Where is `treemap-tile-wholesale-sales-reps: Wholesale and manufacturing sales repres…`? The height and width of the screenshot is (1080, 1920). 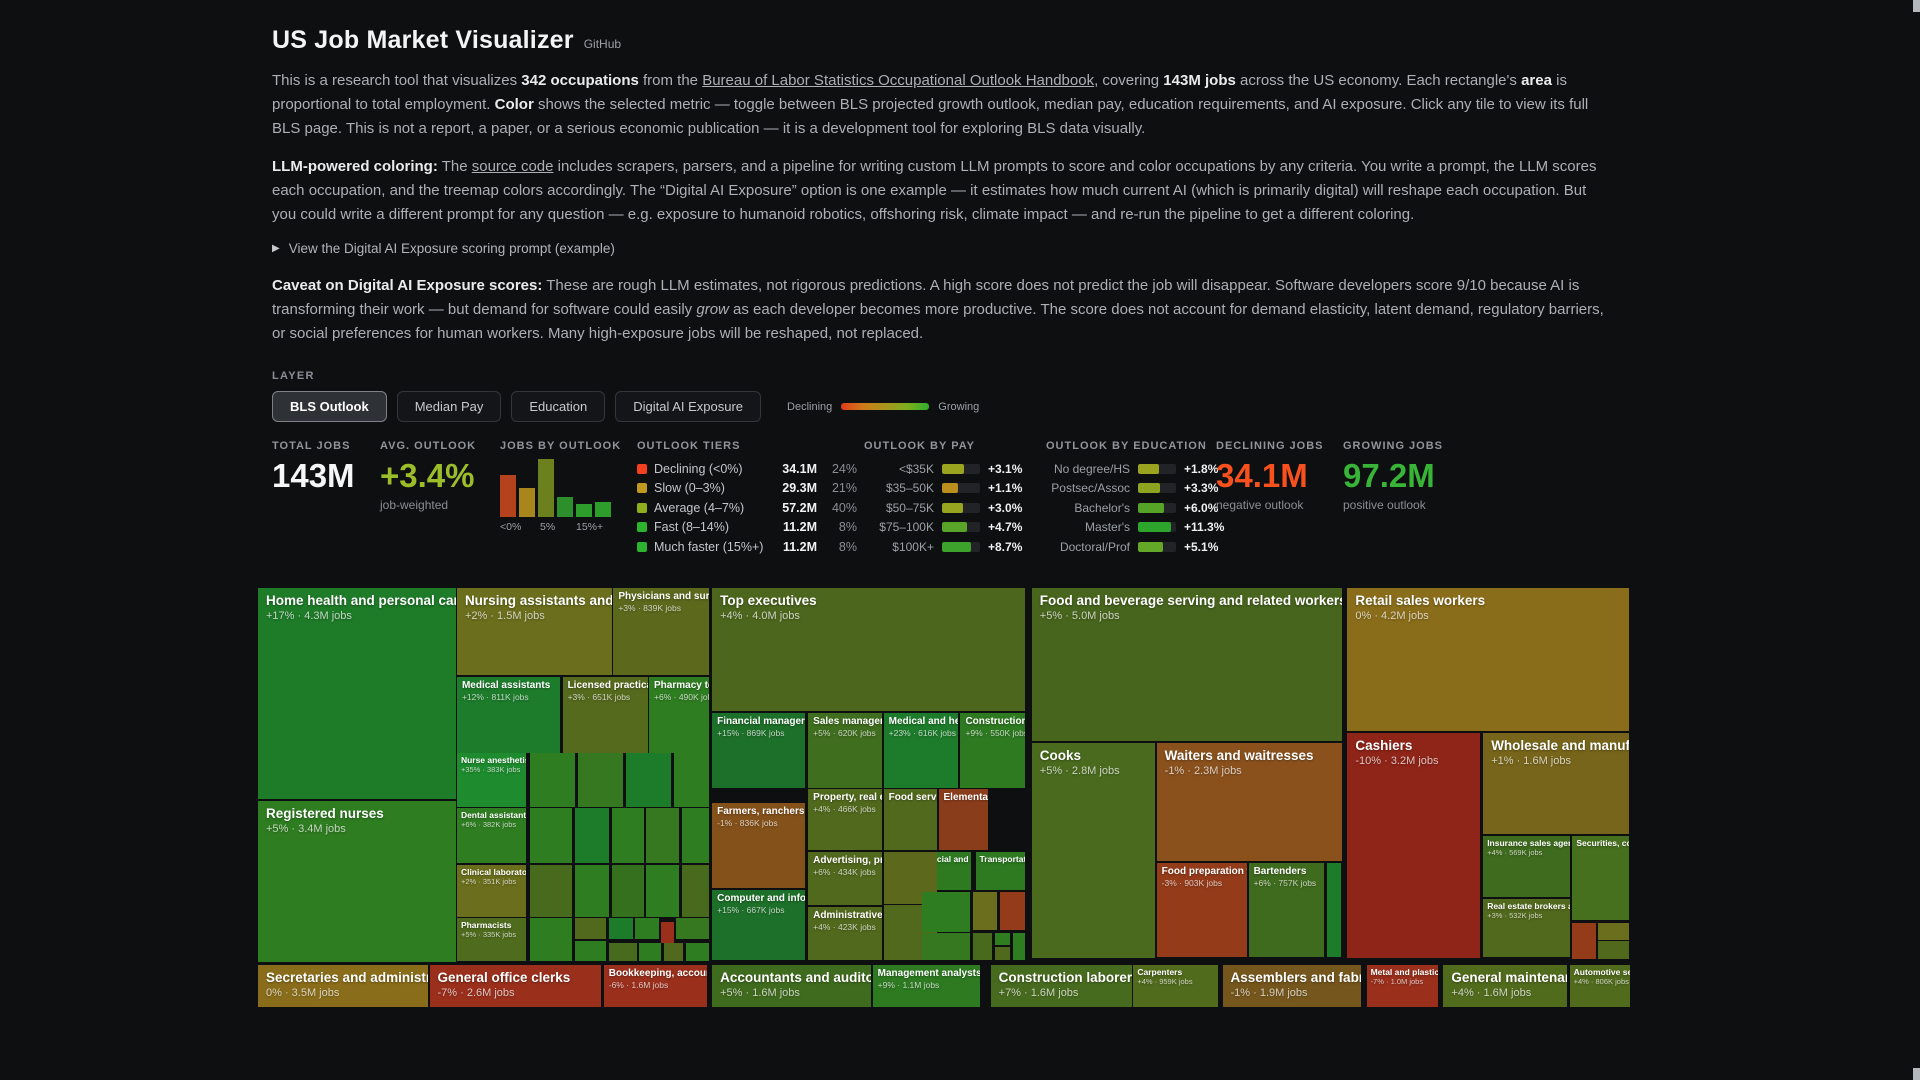 treemap-tile-wholesale-sales-reps: Wholesale and manufacturing sales repres… is located at coordinates (1556, 783).